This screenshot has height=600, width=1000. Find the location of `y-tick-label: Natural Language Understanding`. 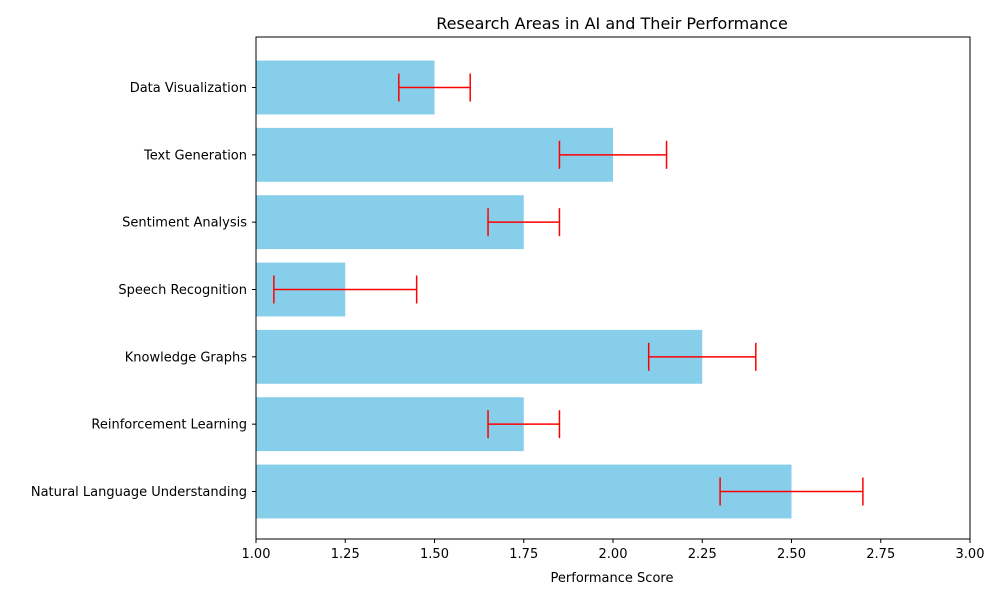

y-tick-label: Natural Language Understanding is located at coordinates (139, 492).